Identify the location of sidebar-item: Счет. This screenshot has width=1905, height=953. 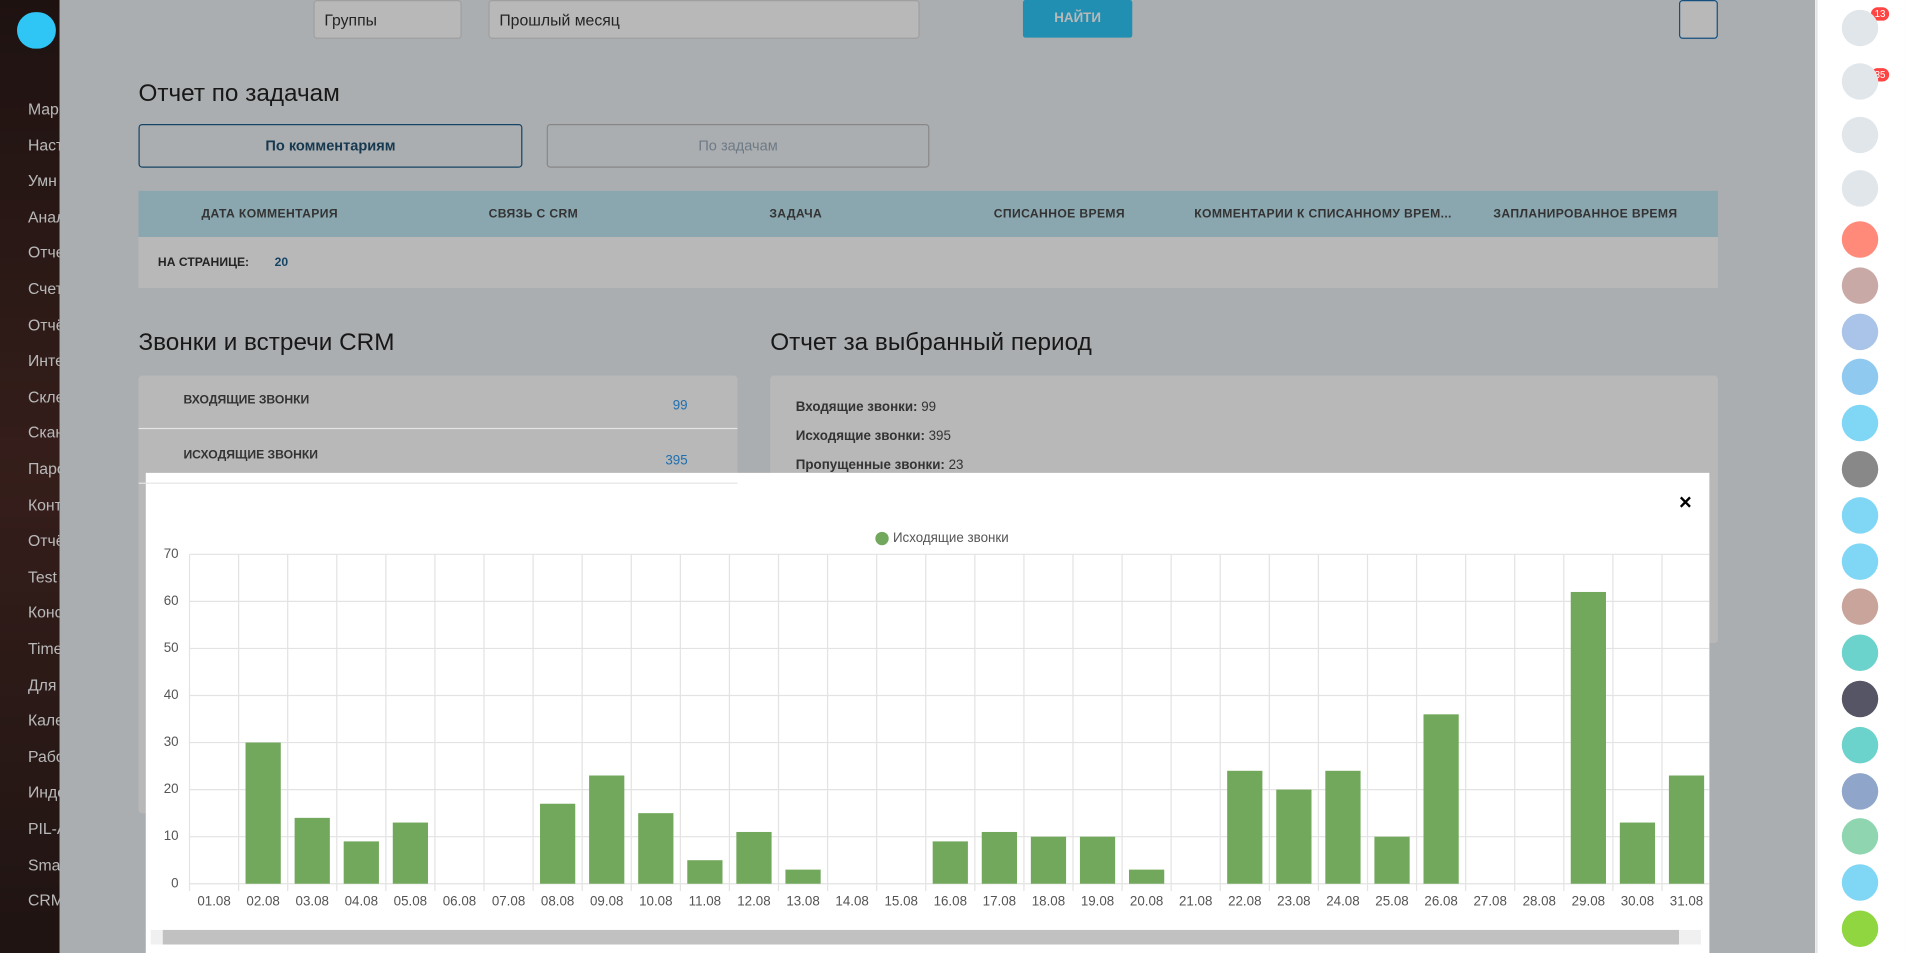
(43, 288).